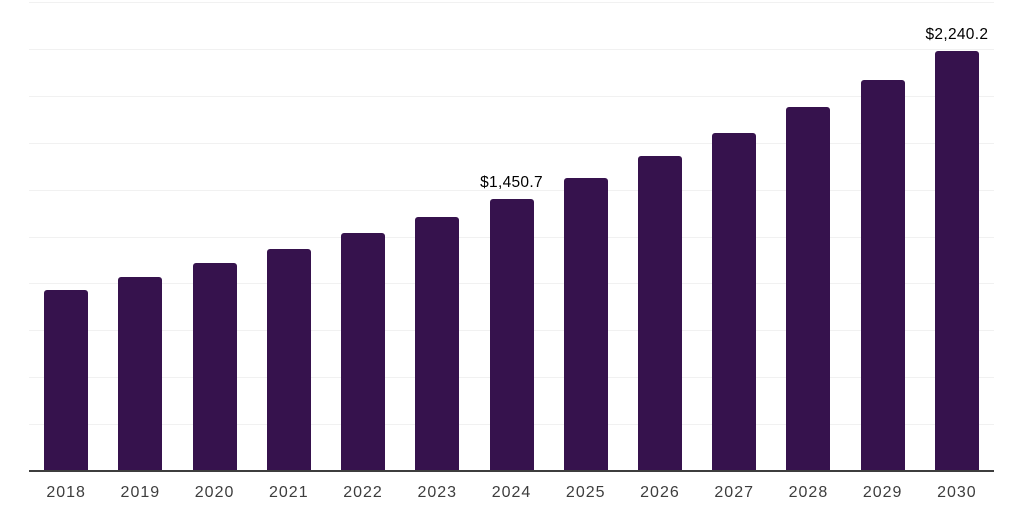 This screenshot has height=512, width=1024. Describe the element at coordinates (734, 301) in the screenshot. I see `bar-2027` at that location.